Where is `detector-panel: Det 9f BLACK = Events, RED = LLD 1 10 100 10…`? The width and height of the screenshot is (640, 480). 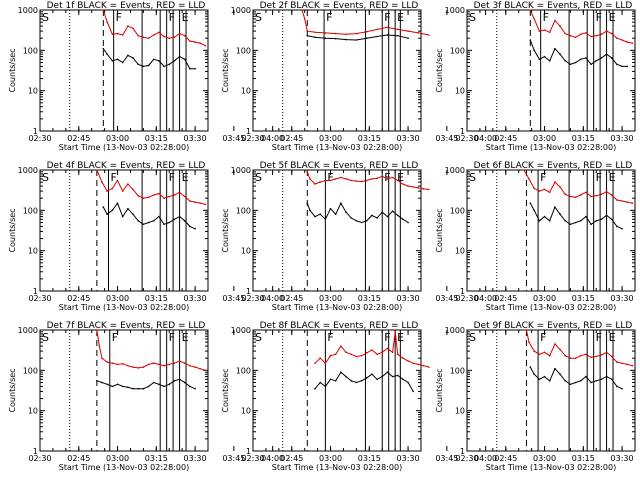
detector-panel: Det 9f BLACK = Events, RED = LLD 1 10 100 10… is located at coordinates (535, 396).